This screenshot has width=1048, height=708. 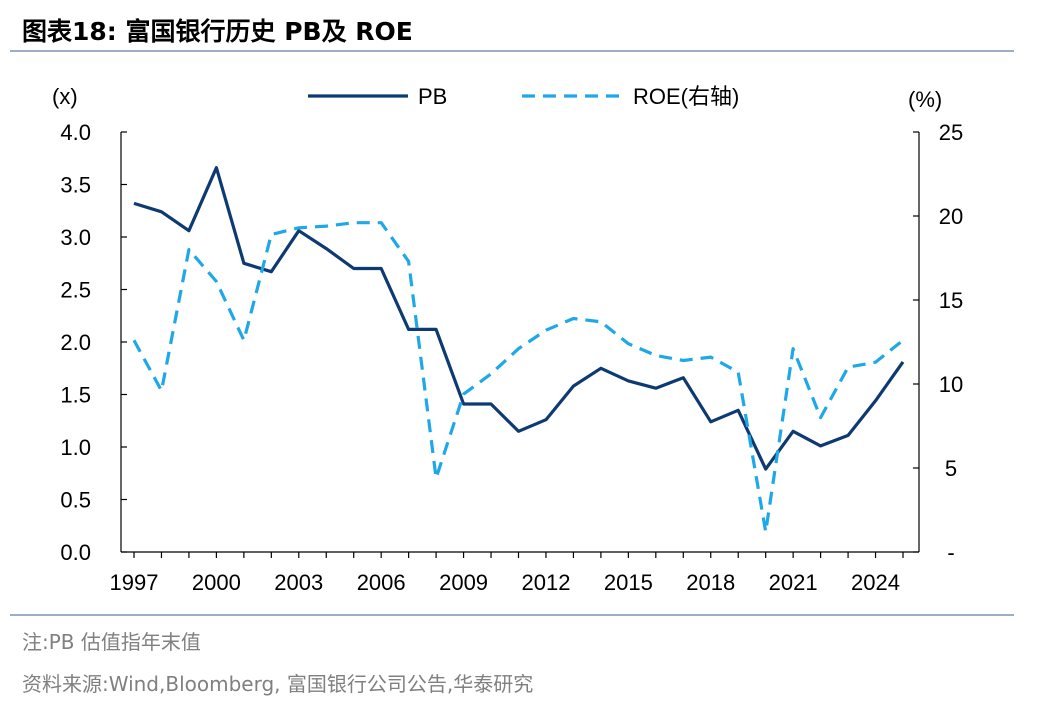 What do you see at coordinates (432, 96) in the screenshot?
I see `legend-label: PB` at bounding box center [432, 96].